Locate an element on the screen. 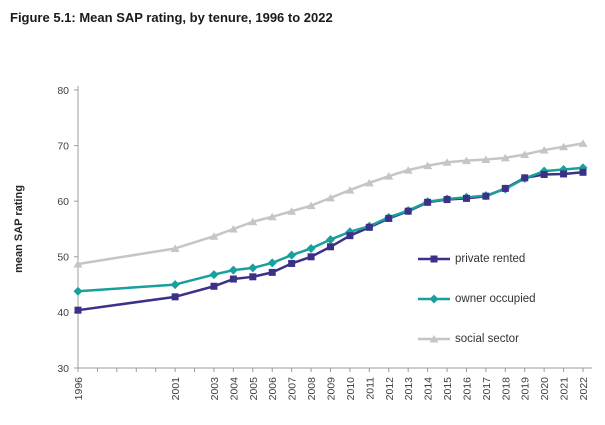 The image size is (605, 425). x-tick-label: 2016 is located at coordinates (467, 389).